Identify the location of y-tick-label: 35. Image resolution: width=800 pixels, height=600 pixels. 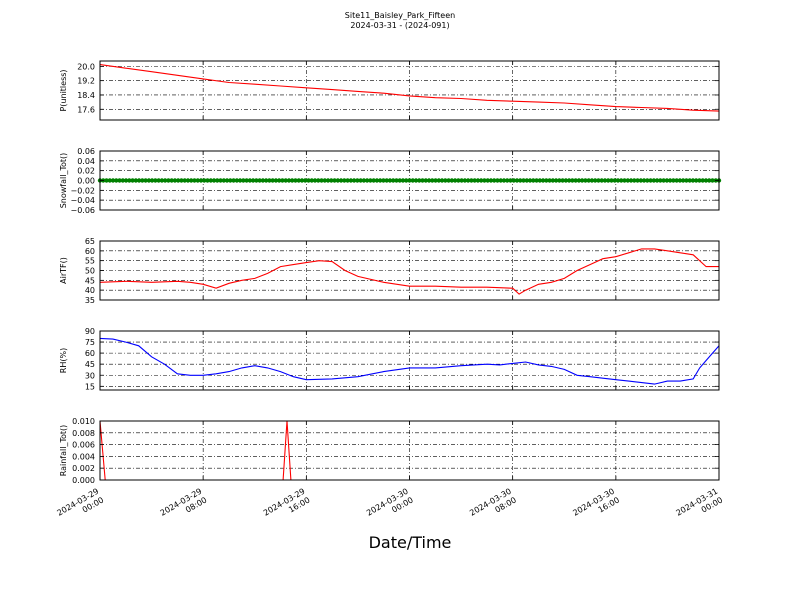
(90, 300).